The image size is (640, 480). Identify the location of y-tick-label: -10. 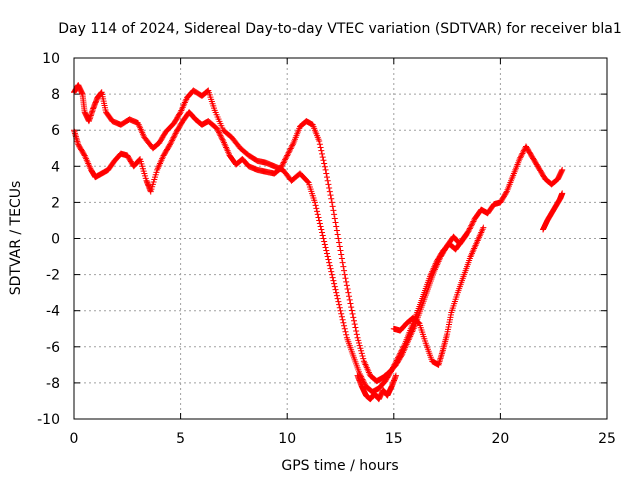
(48, 420).